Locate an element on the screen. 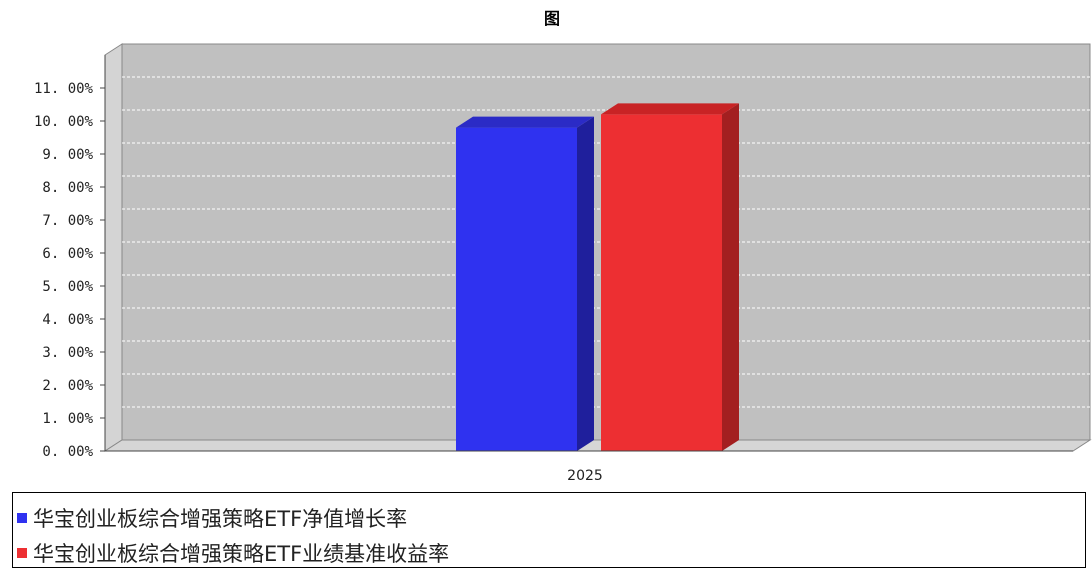  legend-label-nav-growth: 华宝创业板综合增强策略ETF净值增长率 is located at coordinates (220, 519).